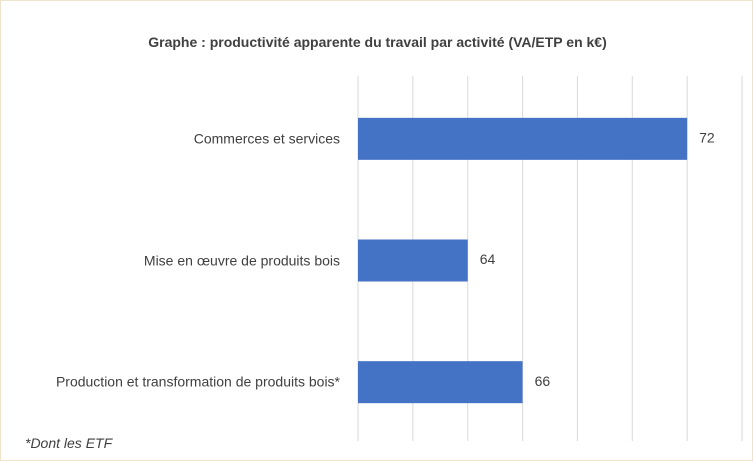 The height and width of the screenshot is (461, 753). Describe the element at coordinates (707, 138) in the screenshot. I see `value-label: 72` at that location.